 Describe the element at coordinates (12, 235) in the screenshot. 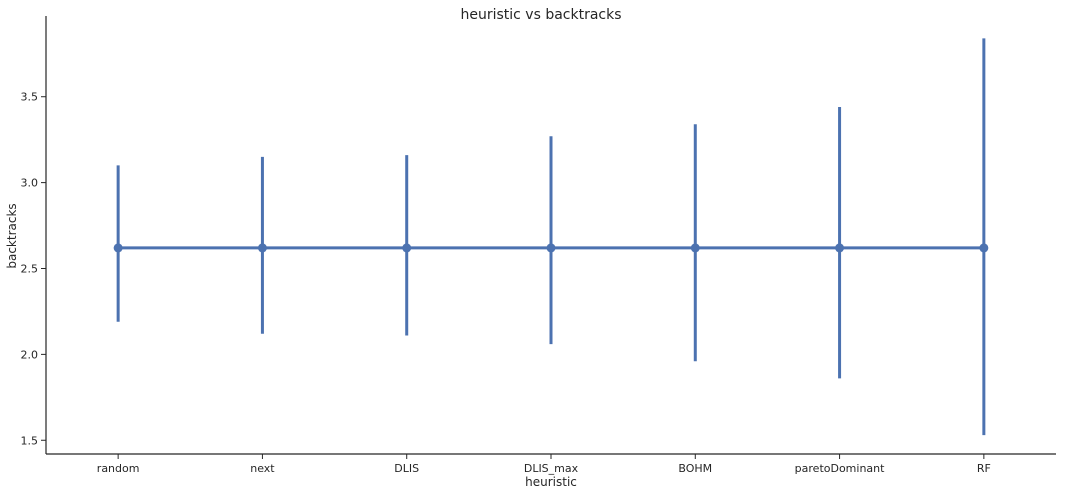

I see `y-axis-label: backtracks` at that location.